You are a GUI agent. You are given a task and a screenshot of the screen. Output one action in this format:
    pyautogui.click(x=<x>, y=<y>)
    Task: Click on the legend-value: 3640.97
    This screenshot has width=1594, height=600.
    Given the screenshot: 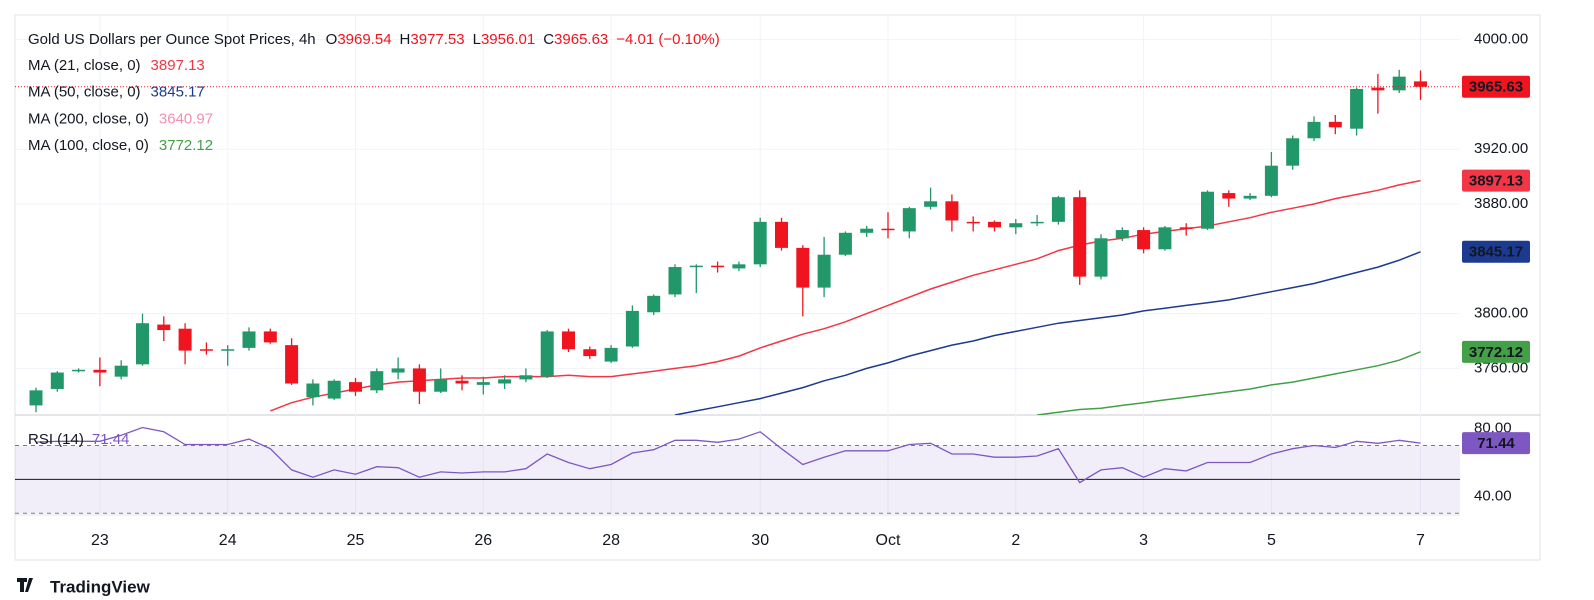 What is the action you would take?
    pyautogui.click(x=186, y=118)
    